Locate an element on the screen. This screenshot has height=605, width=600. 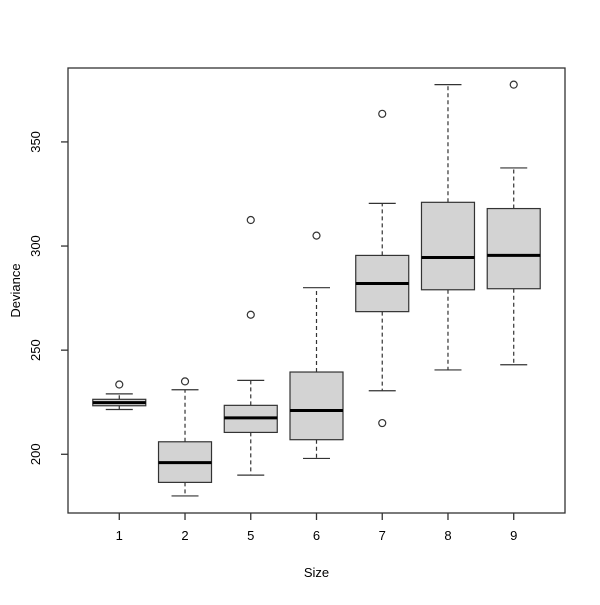
x-axis-tick-label: 8 is located at coordinates (447, 535).